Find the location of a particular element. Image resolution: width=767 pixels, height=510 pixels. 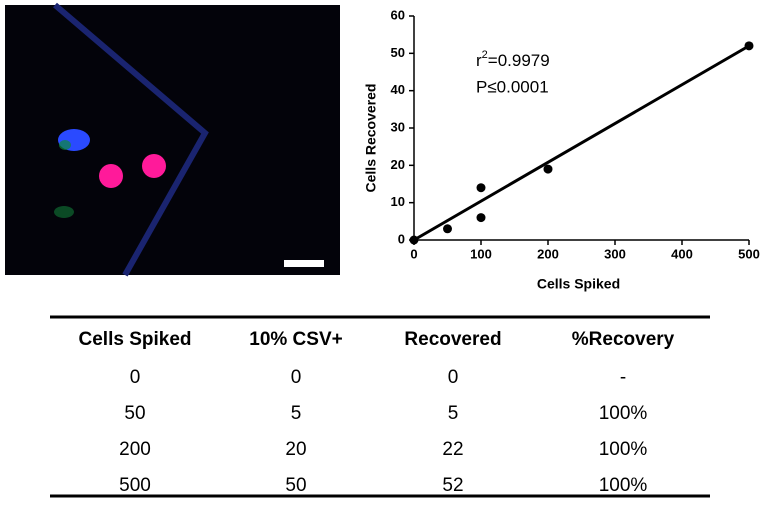

table-cell: 200 is located at coordinates (135, 449).